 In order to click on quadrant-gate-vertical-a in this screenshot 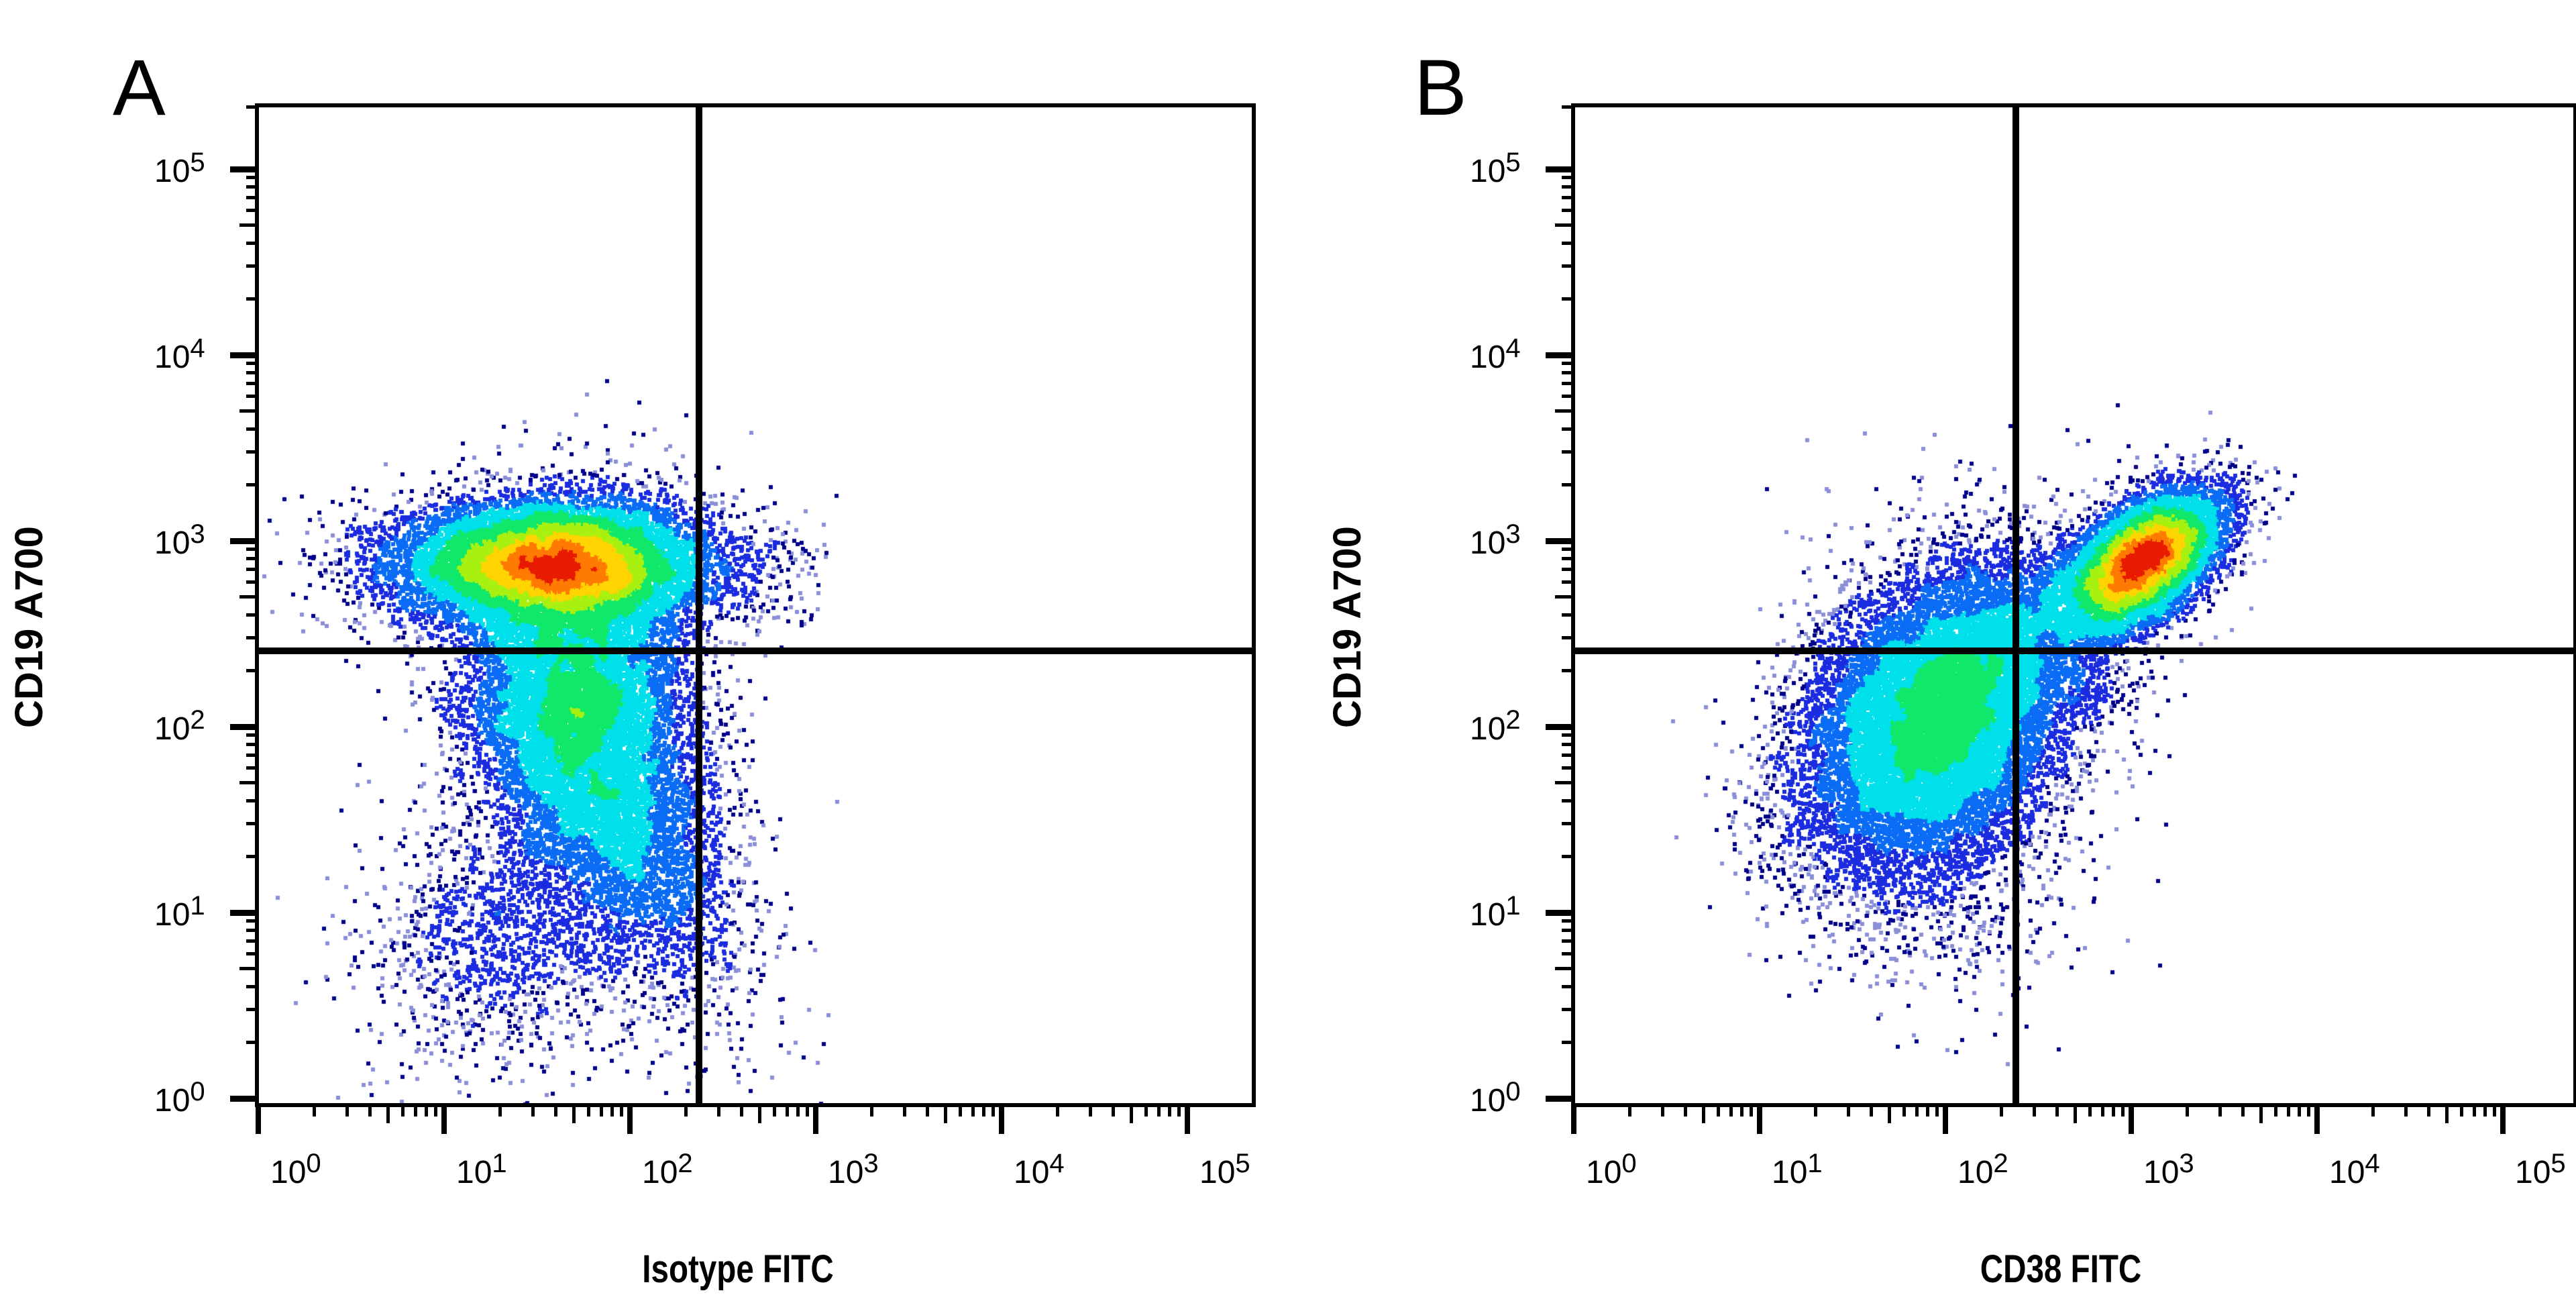, I will do `click(699, 605)`.